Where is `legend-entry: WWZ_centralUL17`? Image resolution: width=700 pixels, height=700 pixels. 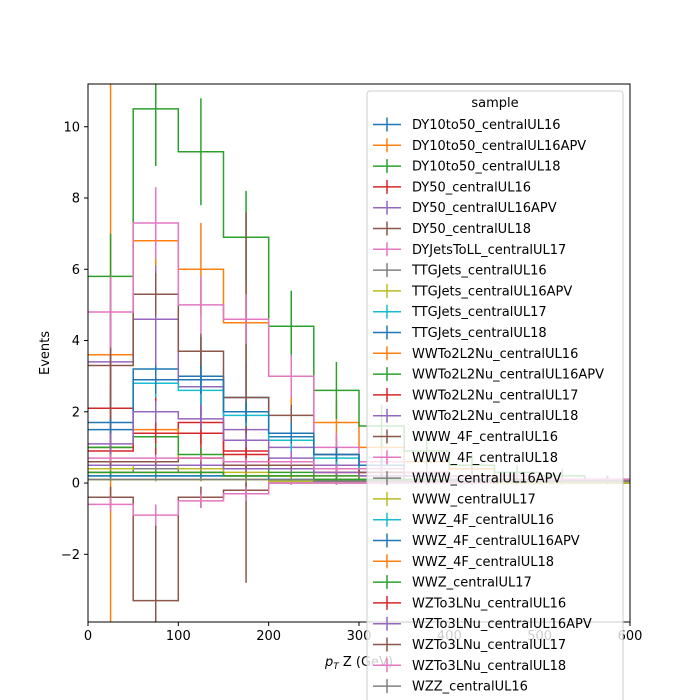
legend-entry: WWZ_centralUL17 is located at coordinates (452, 583).